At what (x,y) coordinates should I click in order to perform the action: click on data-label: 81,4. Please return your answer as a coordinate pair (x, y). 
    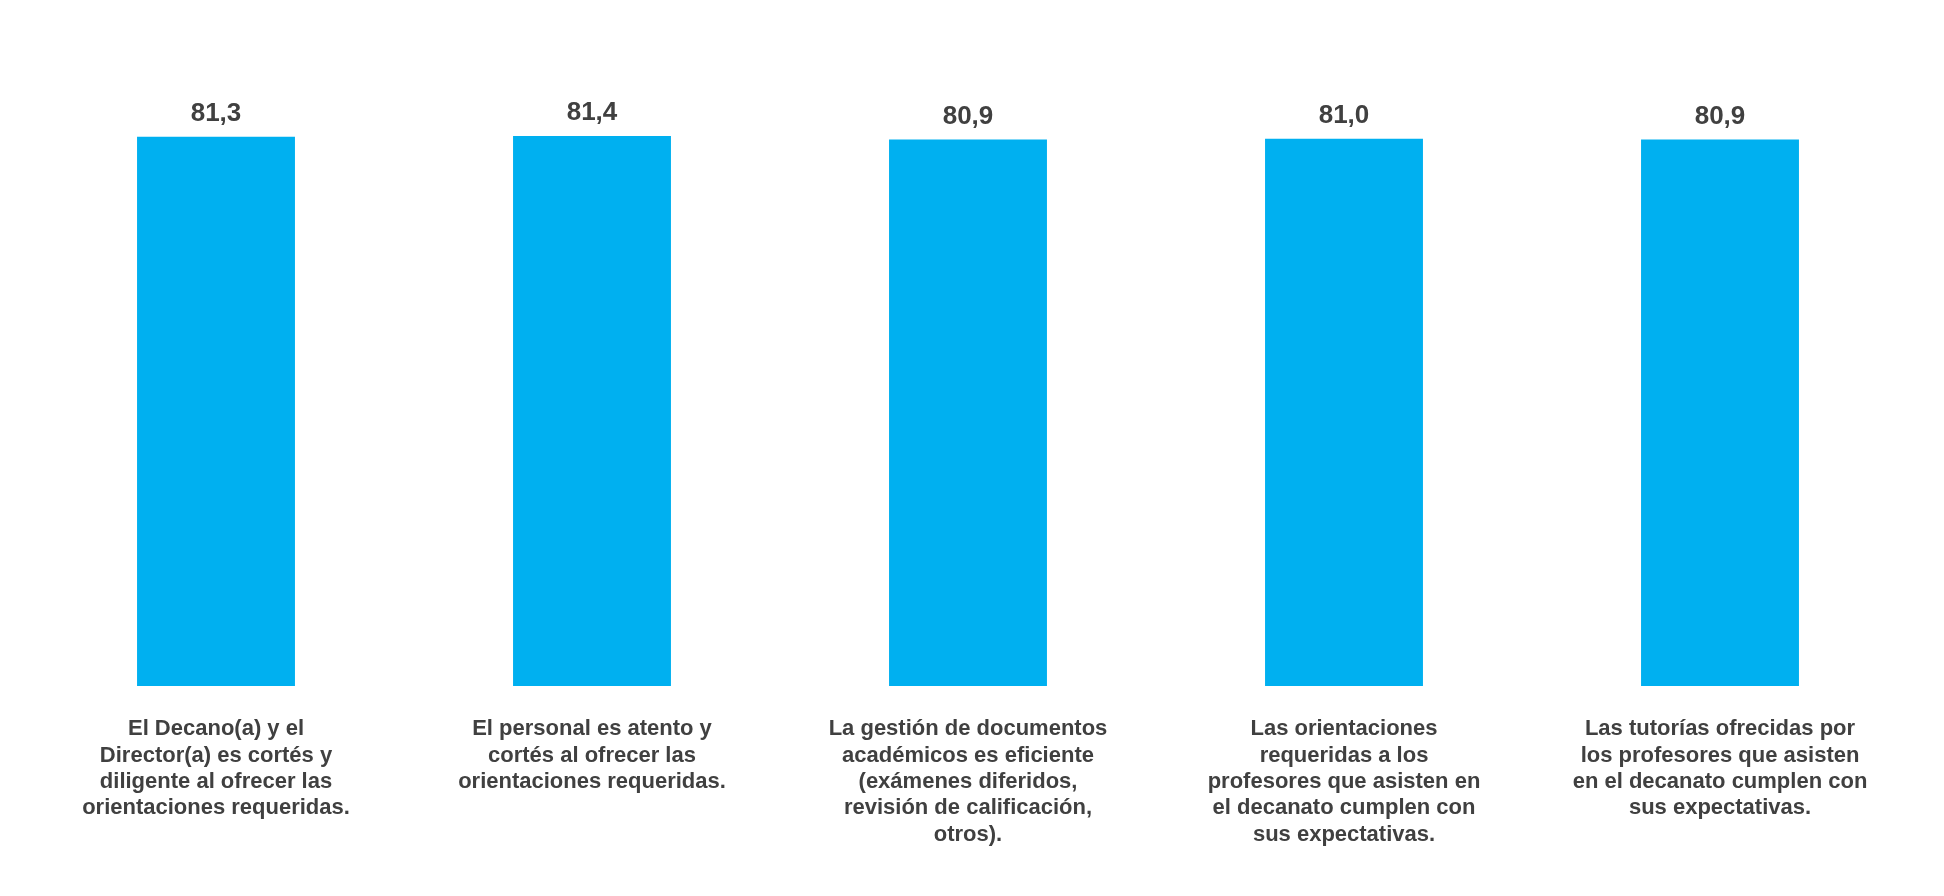
    Looking at the image, I should click on (592, 111).